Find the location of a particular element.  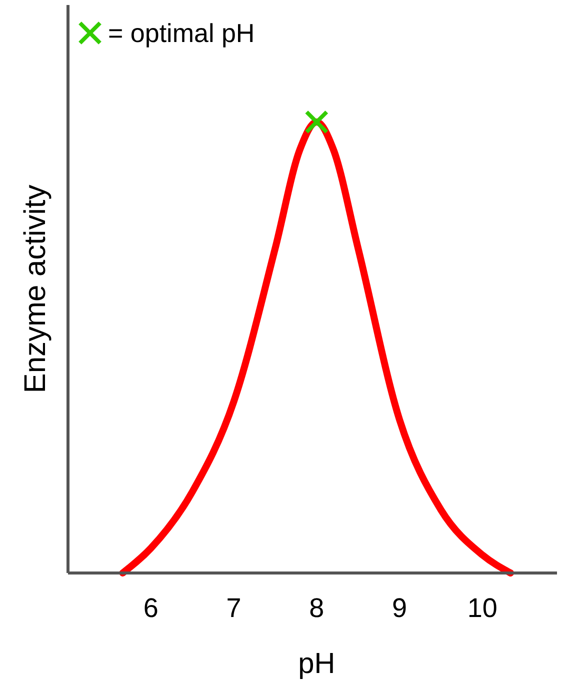

x-tick-label: 9 is located at coordinates (400, 608).